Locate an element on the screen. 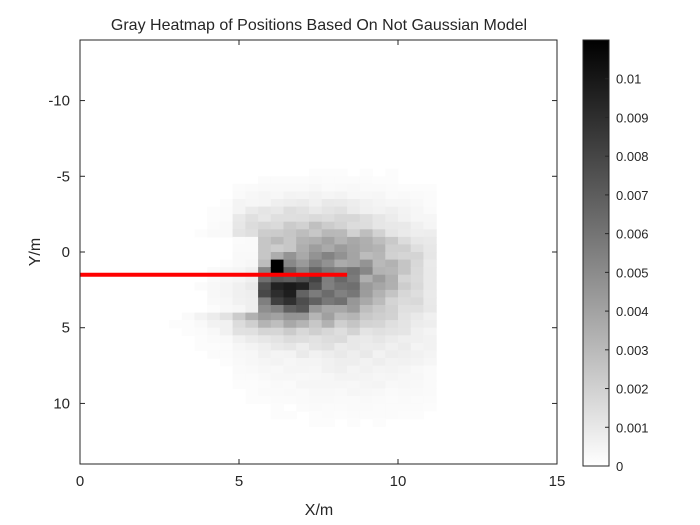 This screenshot has height=525, width=700. colorbar-tick-label: 0.007 is located at coordinates (632, 195).